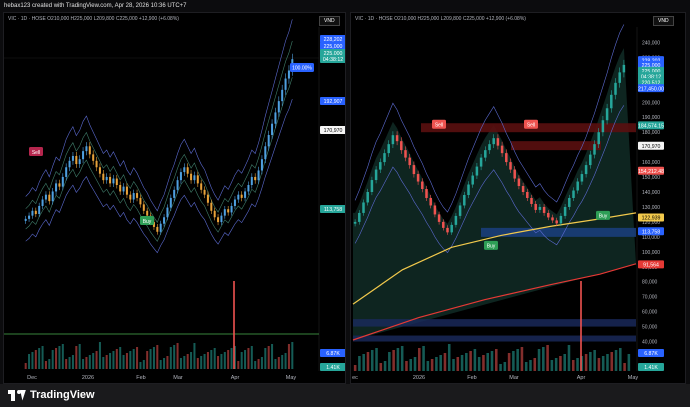 This screenshot has width=690, height=407. Describe the element at coordinates (633, 378) in the screenshot. I see `right-x-label-5: May` at that location.